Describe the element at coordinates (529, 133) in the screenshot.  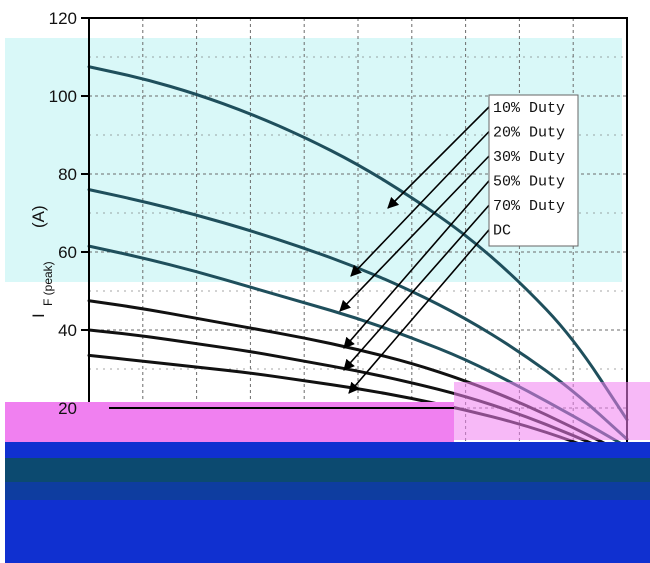
I see `legend-entry: 20% Duty` at that location.